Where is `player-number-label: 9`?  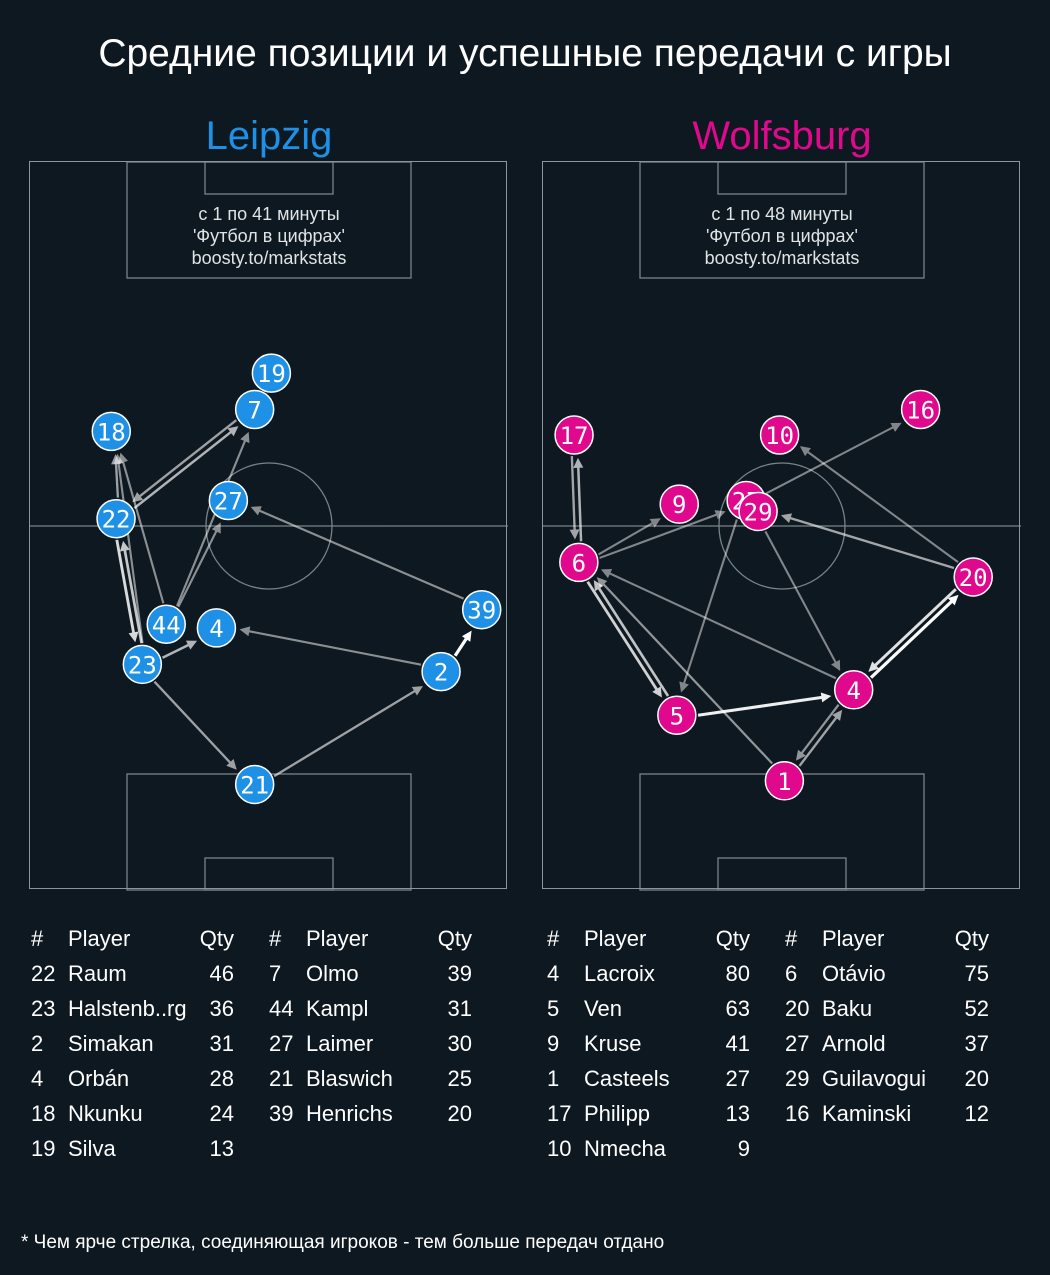
player-number-label: 9 is located at coordinates (679, 505).